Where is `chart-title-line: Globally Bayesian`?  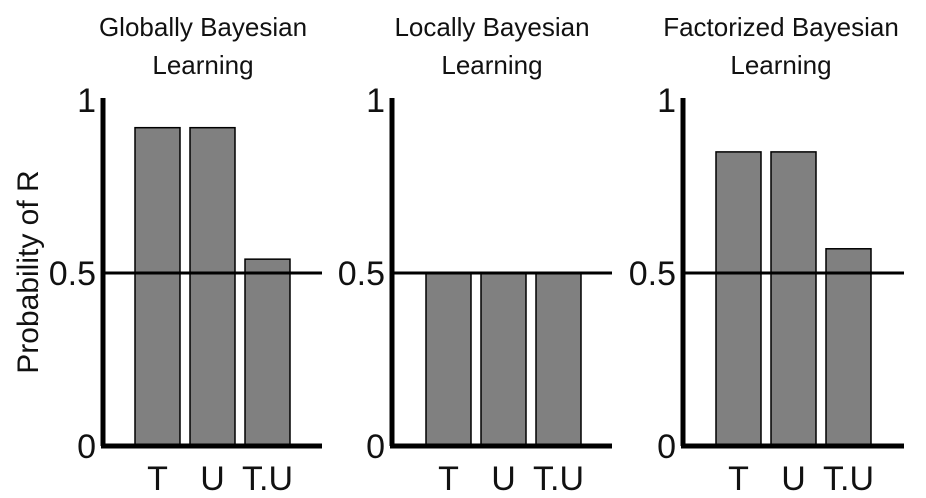 chart-title-line: Globally Bayesian is located at coordinates (203, 27).